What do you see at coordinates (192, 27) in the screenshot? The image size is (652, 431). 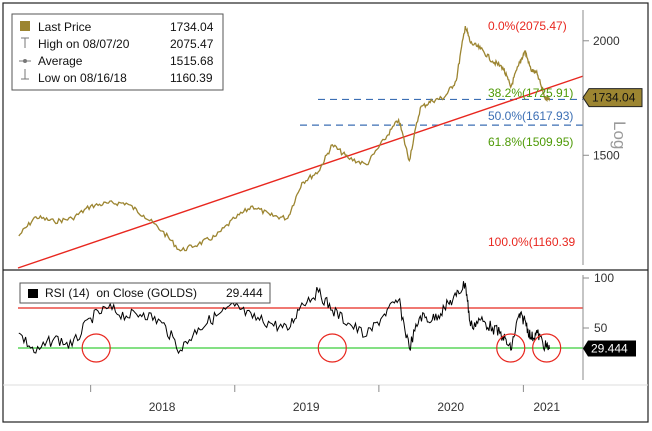 I see `legend-last-price-value: 1734.04` at bounding box center [192, 27].